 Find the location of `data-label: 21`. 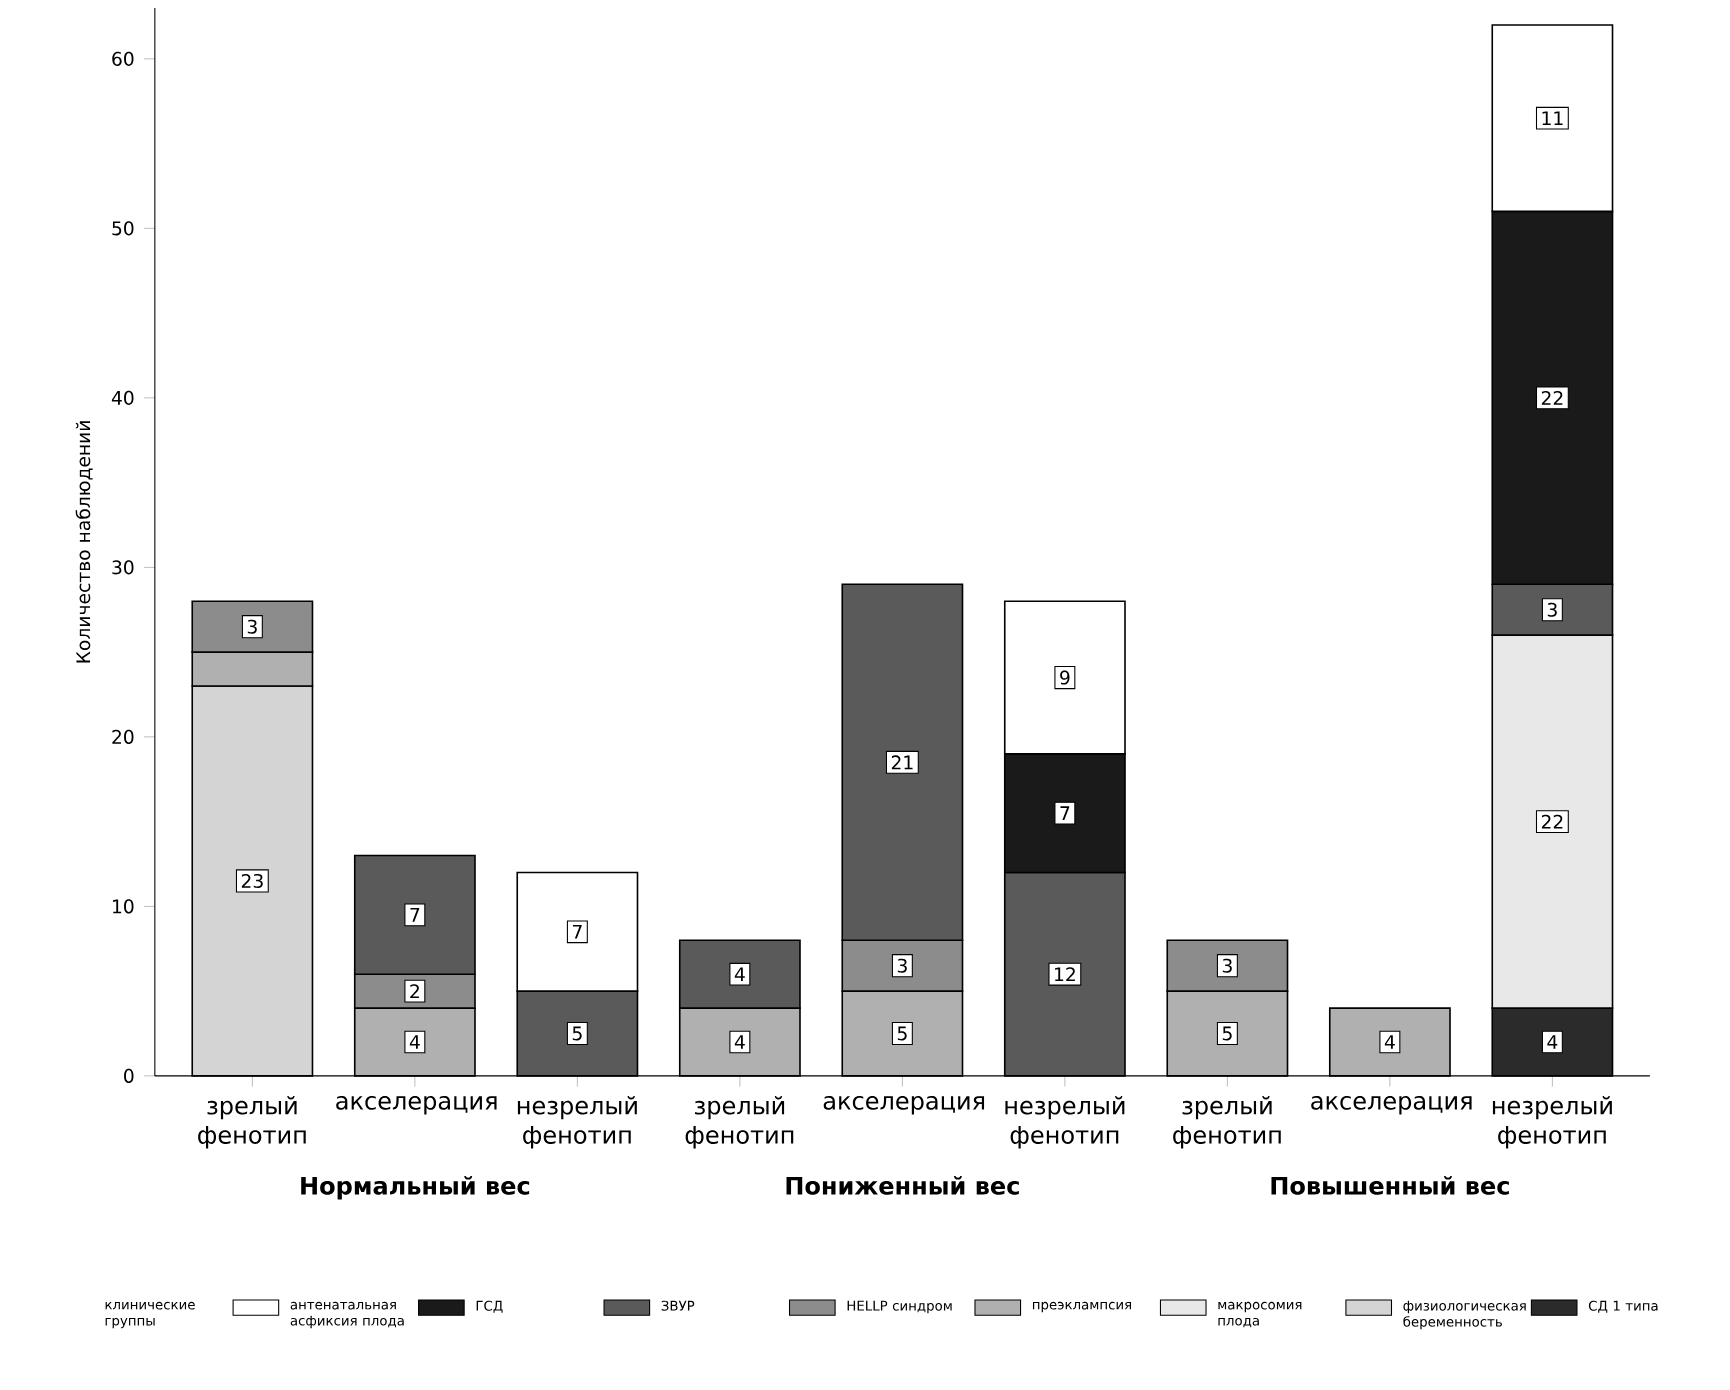

data-label: 21 is located at coordinates (902, 761).